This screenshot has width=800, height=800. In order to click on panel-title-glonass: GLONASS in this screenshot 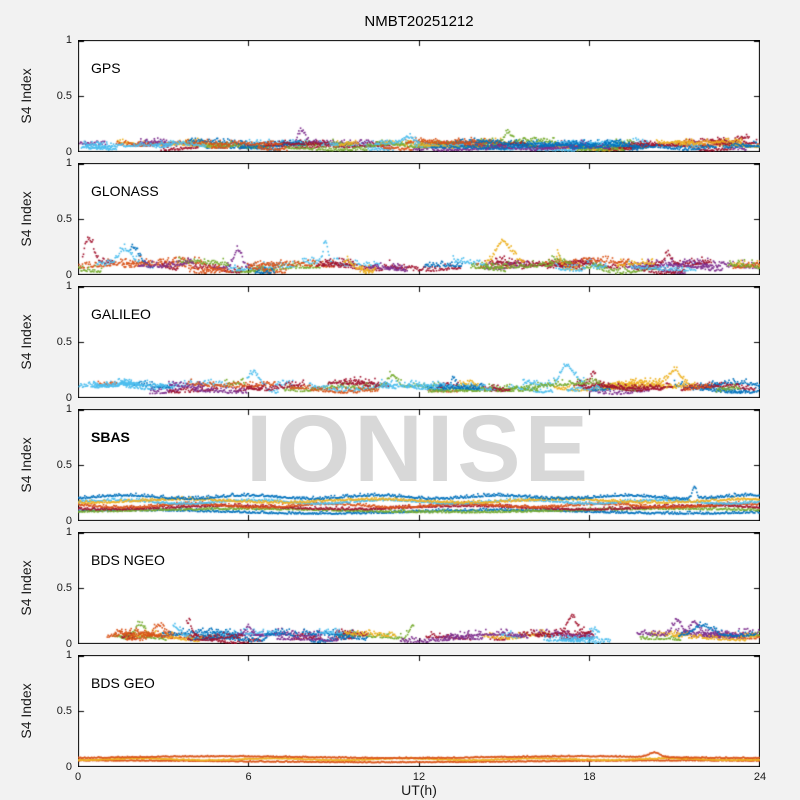, I will do `click(125, 191)`.